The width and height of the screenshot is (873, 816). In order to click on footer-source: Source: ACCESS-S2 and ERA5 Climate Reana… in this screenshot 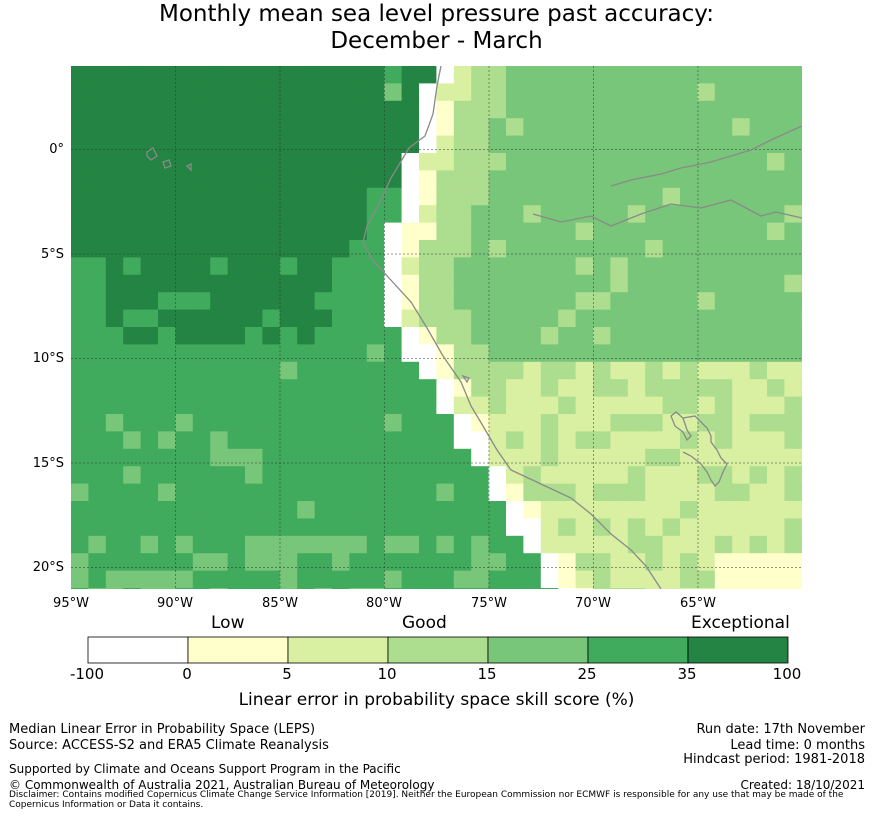, I will do `click(169, 745)`.